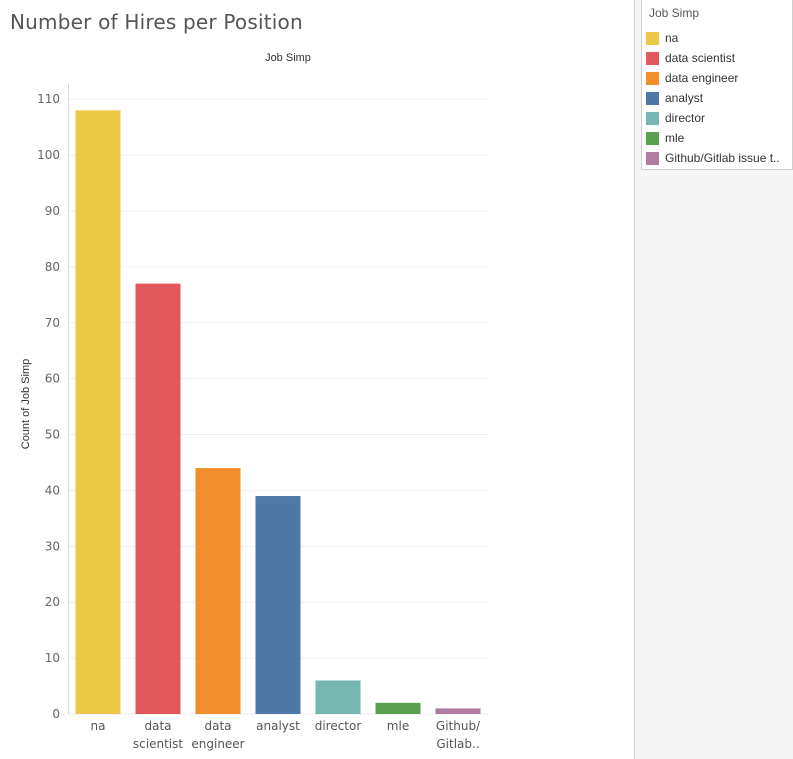  What do you see at coordinates (98, 412) in the screenshot?
I see `bar-na` at bounding box center [98, 412].